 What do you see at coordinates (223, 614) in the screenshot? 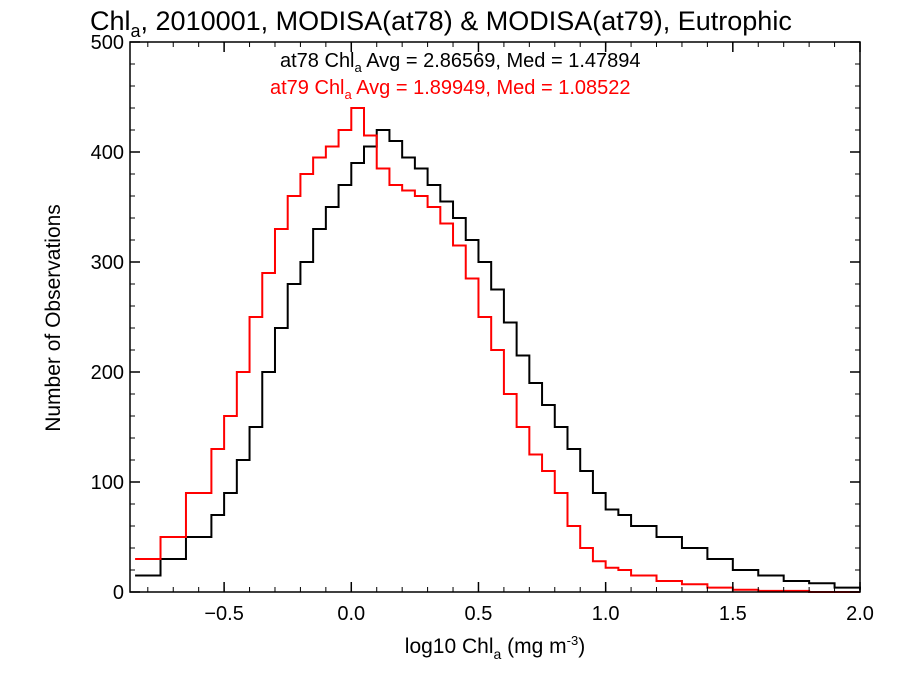
I see `x-tick-label: −0.5` at bounding box center [223, 614].